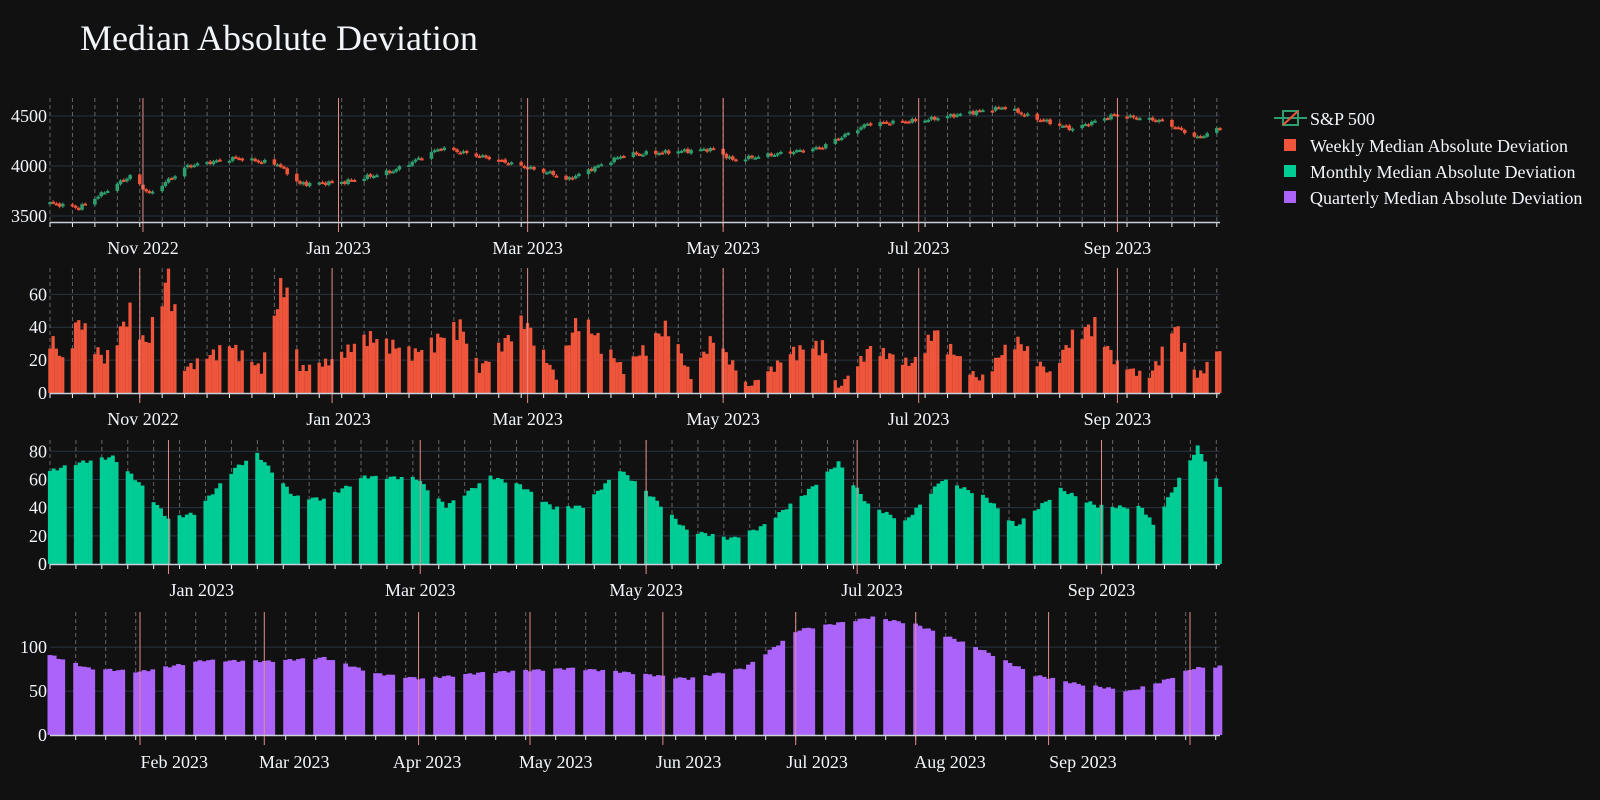 The width and height of the screenshot is (1600, 800). I want to click on x-tick-label: Feb 2023, so click(175, 762).